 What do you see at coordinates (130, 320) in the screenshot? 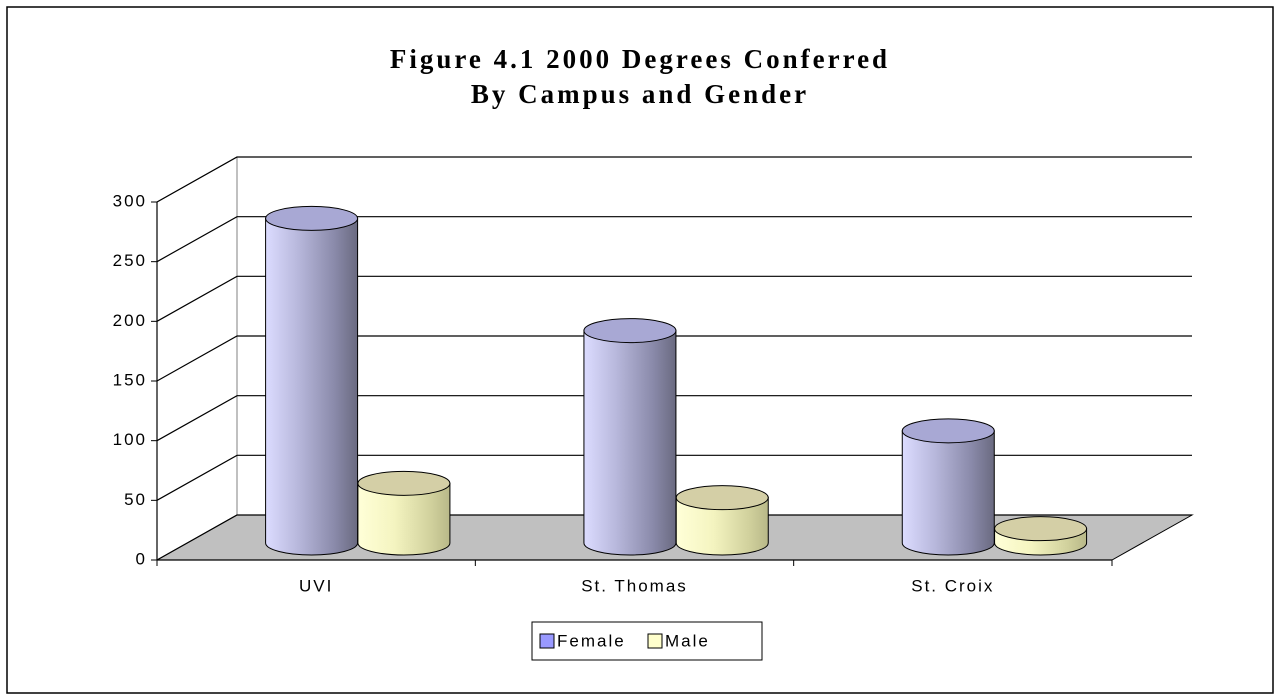
I see `y-tick-label: 200` at bounding box center [130, 320].